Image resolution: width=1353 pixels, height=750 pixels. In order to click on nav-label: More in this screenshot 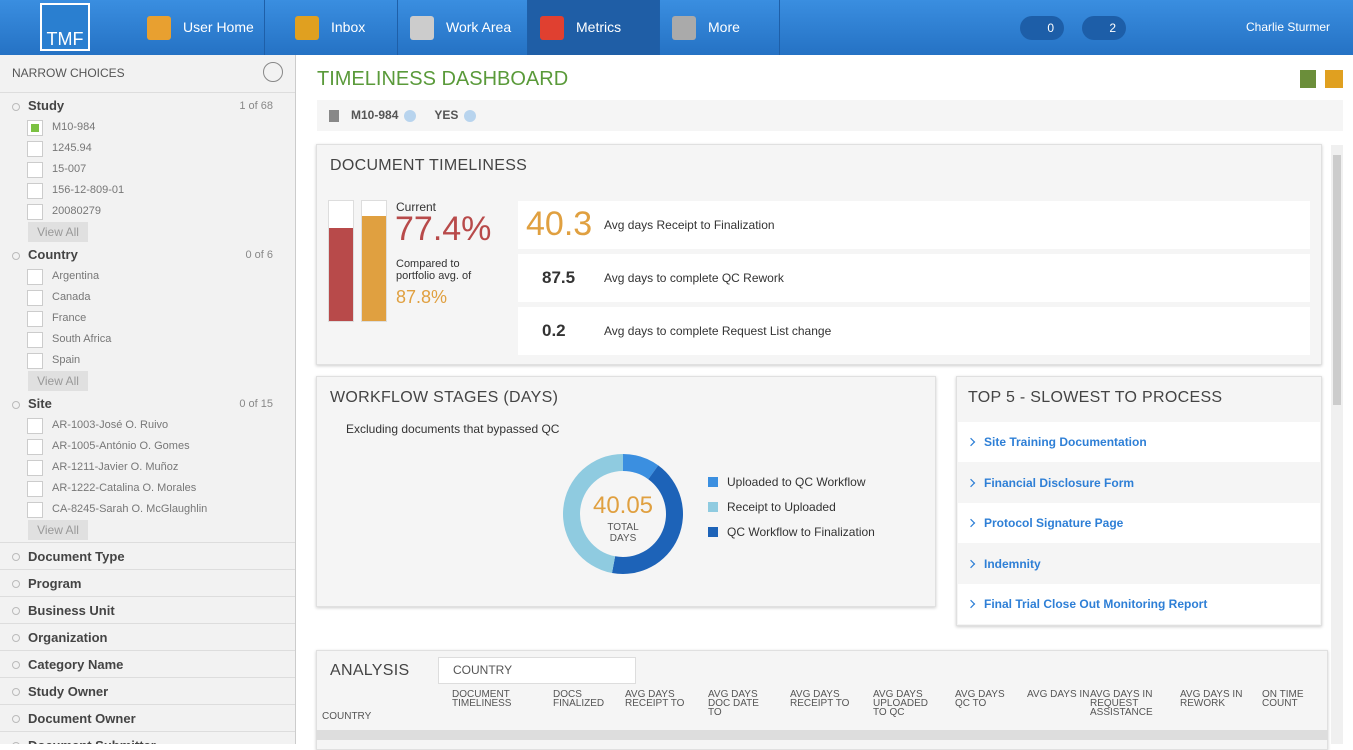, I will do `click(724, 27)`.